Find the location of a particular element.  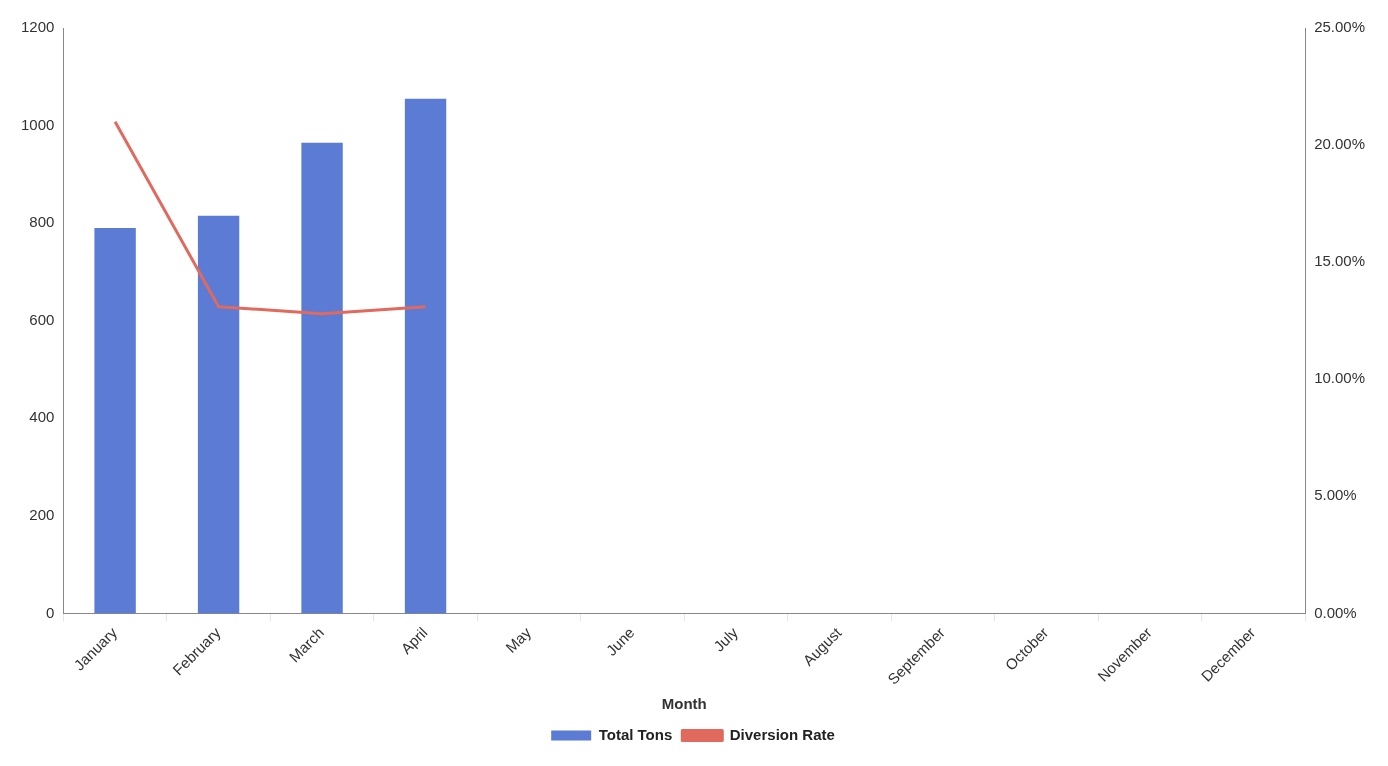

x-axis-title: Month is located at coordinates (684, 704).